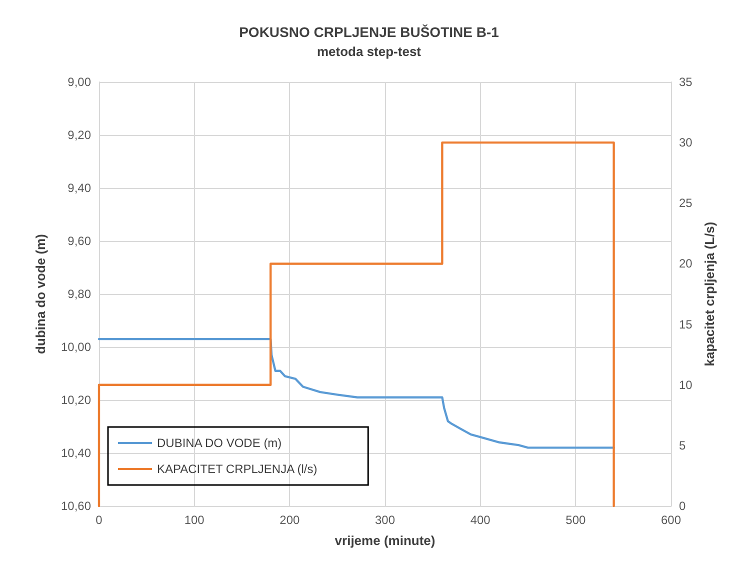  What do you see at coordinates (682, 506) in the screenshot?
I see `y2-tick-label: 0` at bounding box center [682, 506].